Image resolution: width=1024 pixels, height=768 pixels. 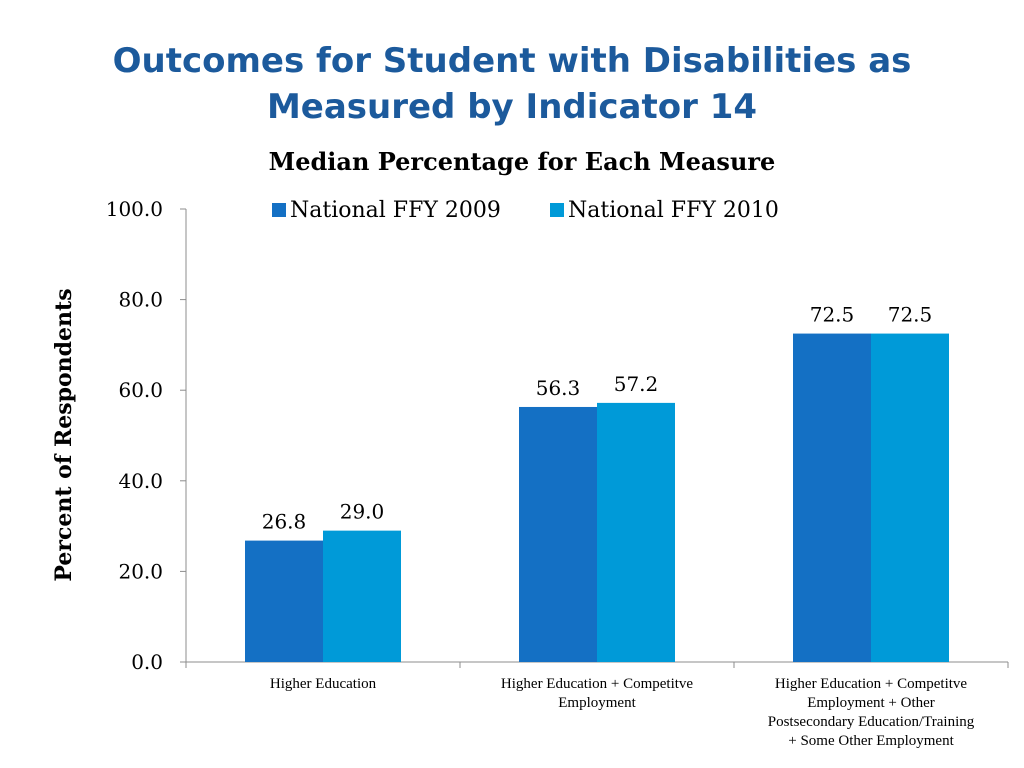 I want to click on x-category-label: Postsecondary Education/Training, so click(x=871, y=722).